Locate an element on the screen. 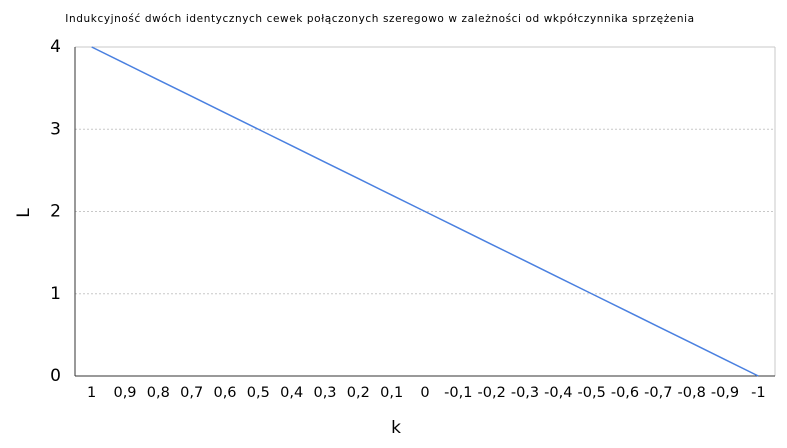 This screenshot has height=448, width=787. x-tick-label: 0,3 is located at coordinates (324, 393).